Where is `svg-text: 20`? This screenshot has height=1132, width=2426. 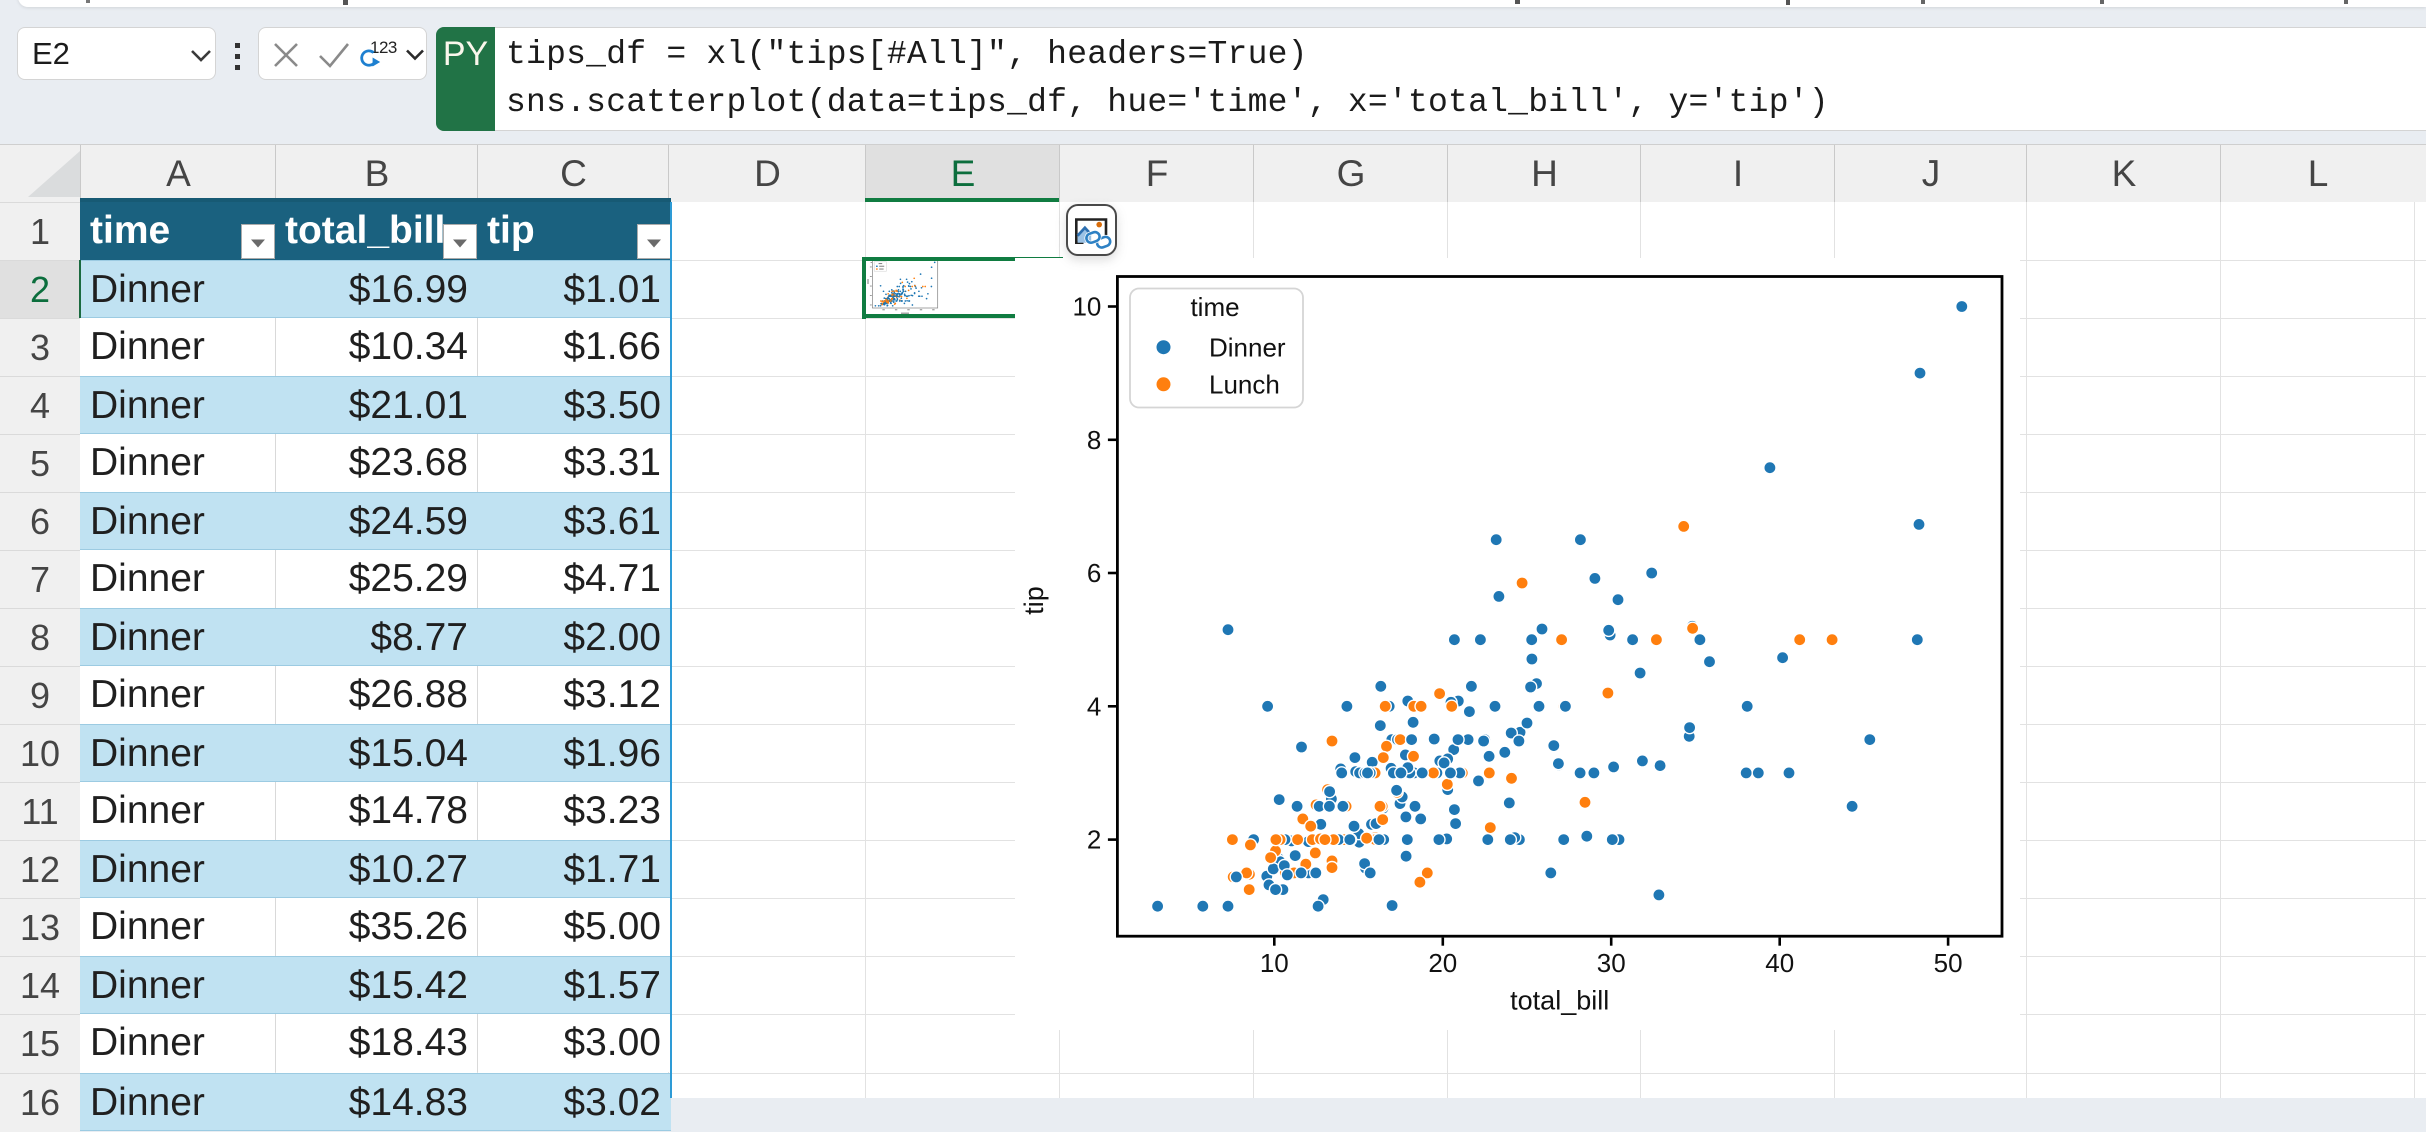 svg-text: 20 is located at coordinates (1442, 963).